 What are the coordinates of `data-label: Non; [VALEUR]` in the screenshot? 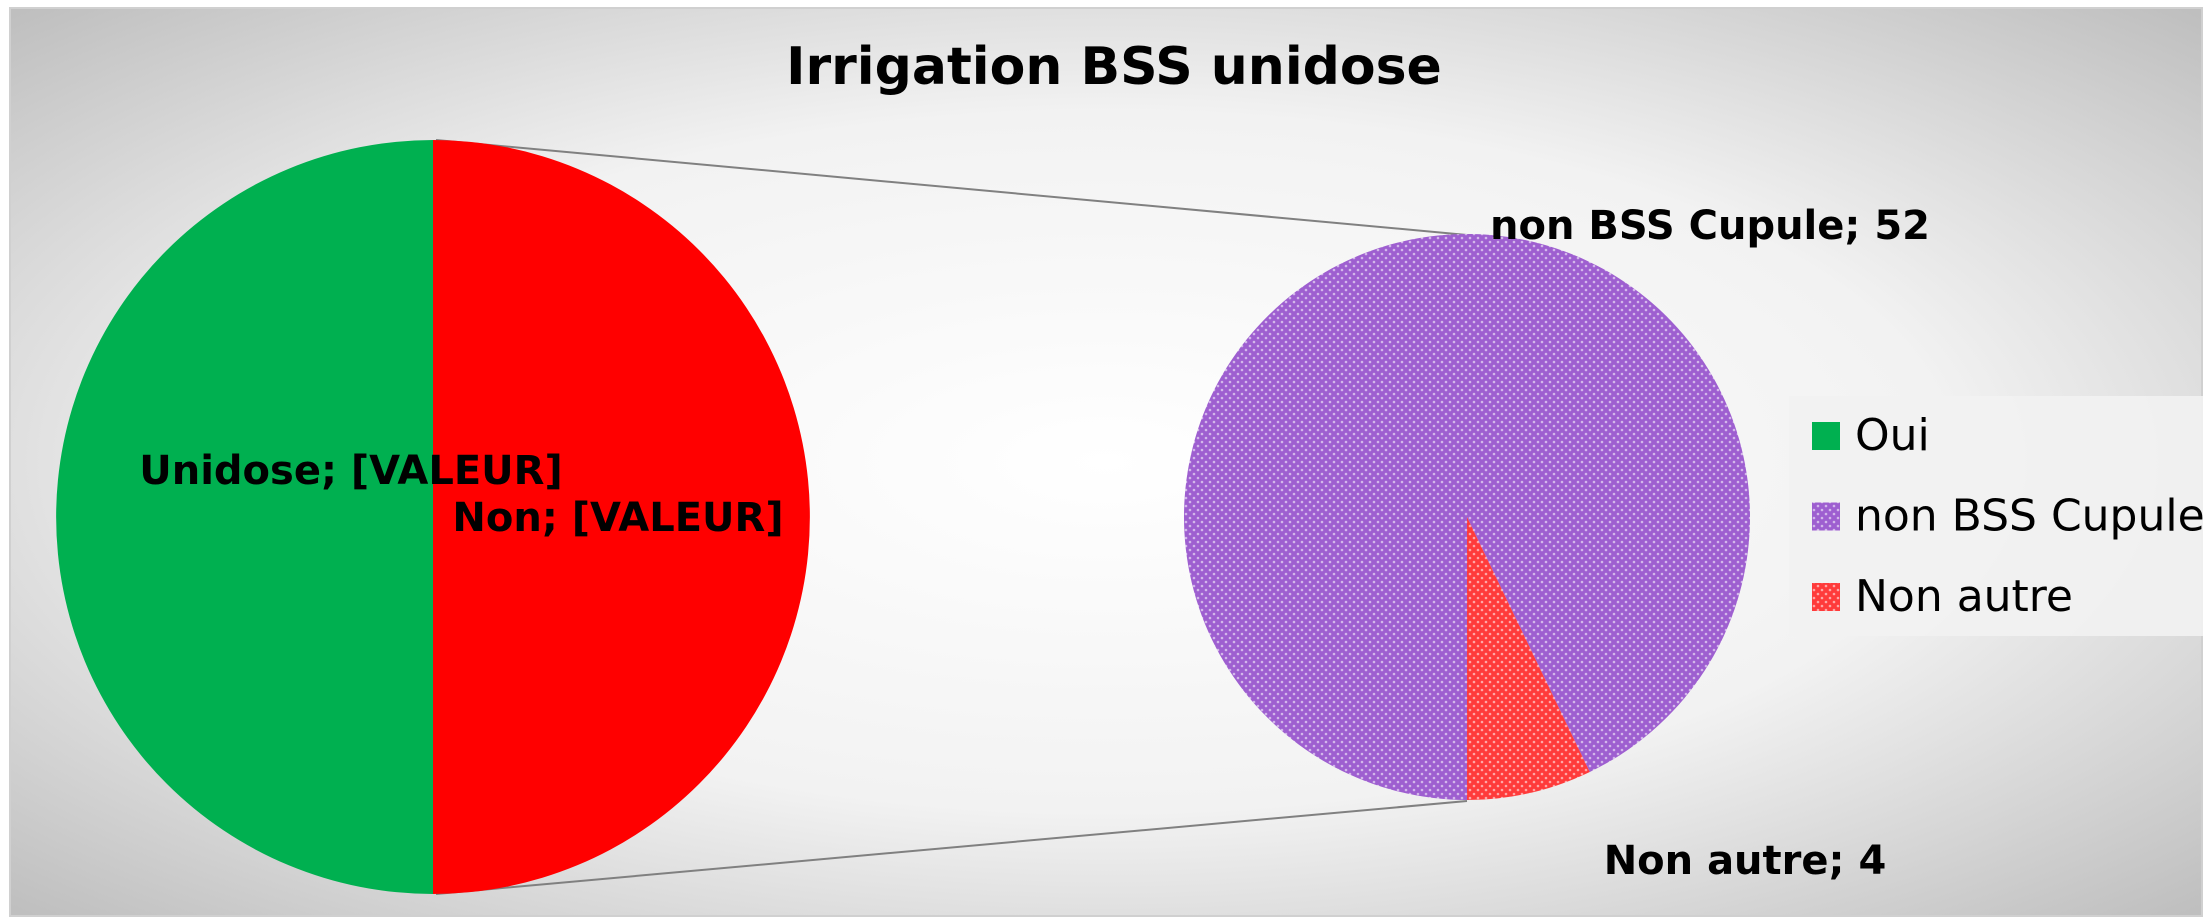 It's located at (617, 518).